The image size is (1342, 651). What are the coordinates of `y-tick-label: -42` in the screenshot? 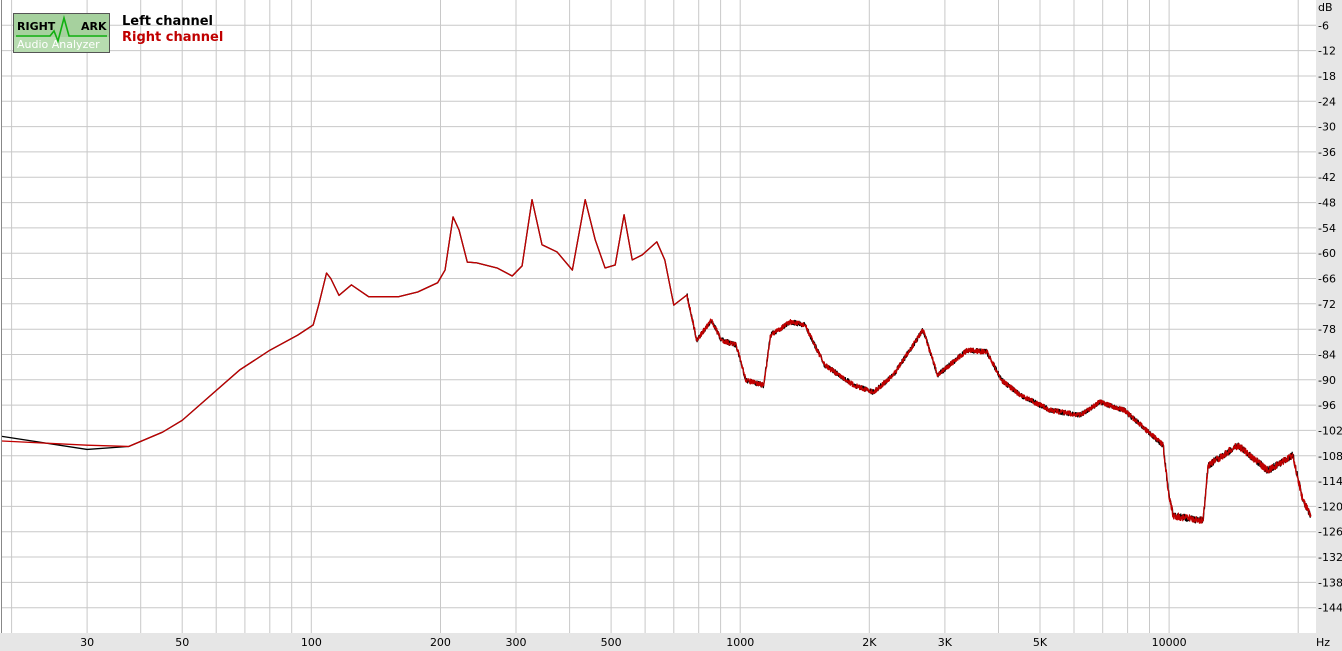 It's located at (1327, 177).